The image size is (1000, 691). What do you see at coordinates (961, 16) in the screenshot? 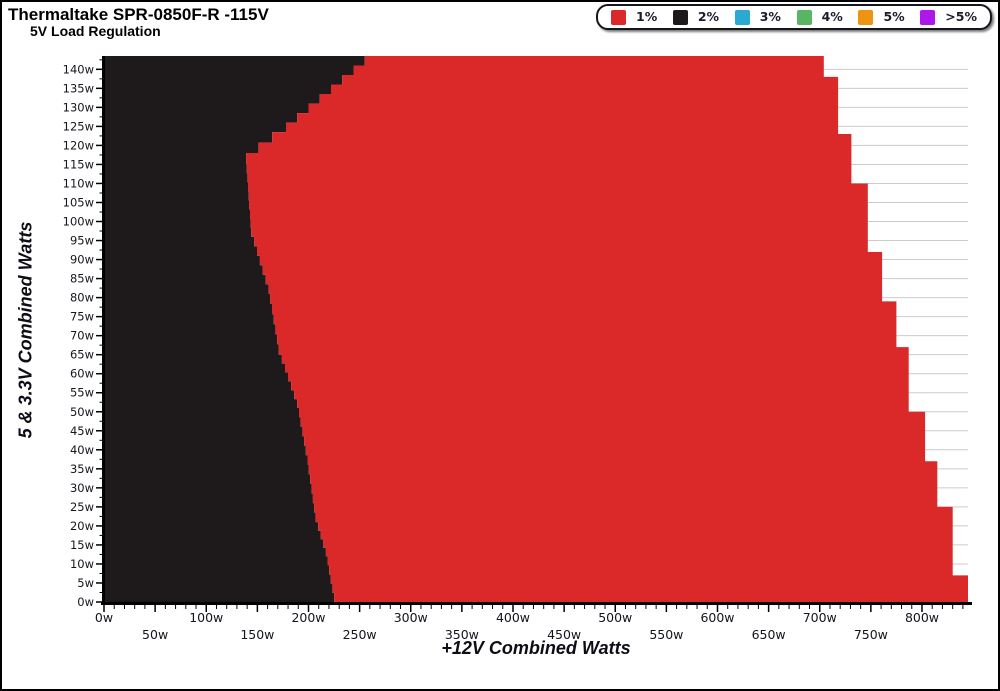
I see `legend-item-label: >5%` at bounding box center [961, 16].